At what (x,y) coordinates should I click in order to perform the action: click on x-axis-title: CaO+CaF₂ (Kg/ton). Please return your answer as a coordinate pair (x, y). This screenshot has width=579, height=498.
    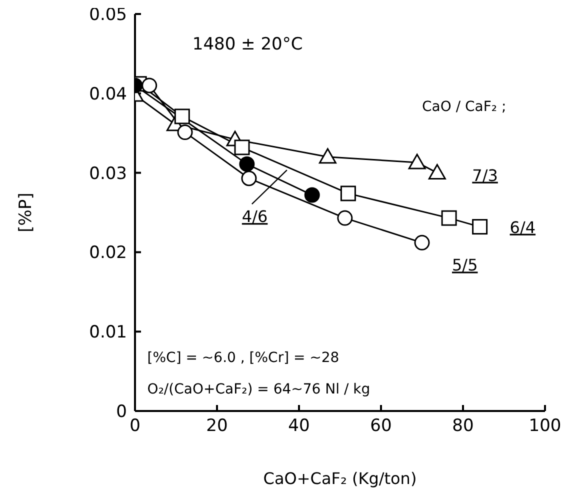
    Looking at the image, I should click on (340, 478).